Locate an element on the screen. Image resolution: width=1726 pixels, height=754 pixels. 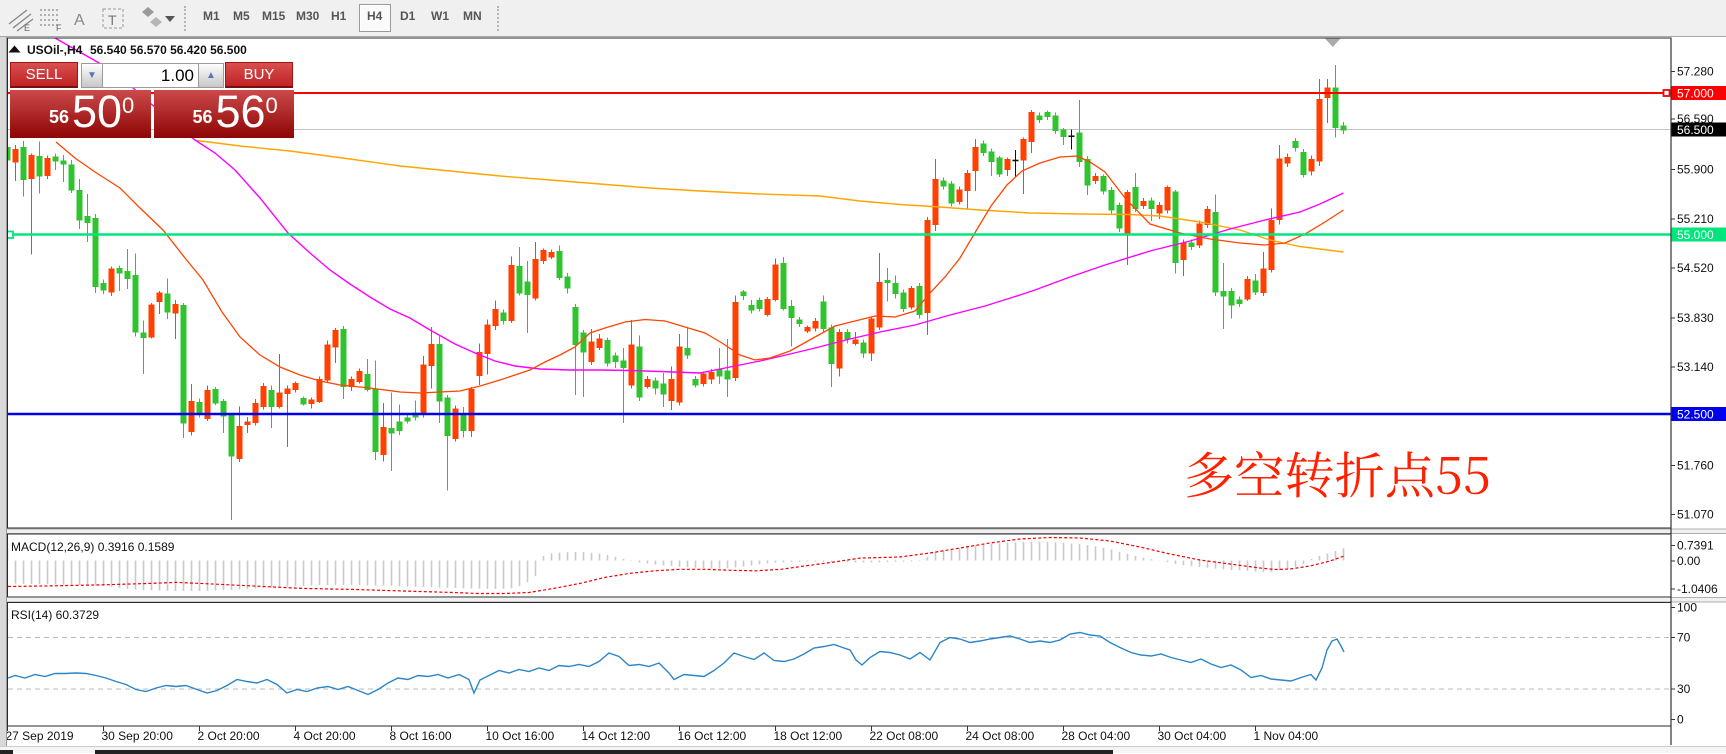
svg-text: 28 Oct 04:00 is located at coordinates (1096, 736).